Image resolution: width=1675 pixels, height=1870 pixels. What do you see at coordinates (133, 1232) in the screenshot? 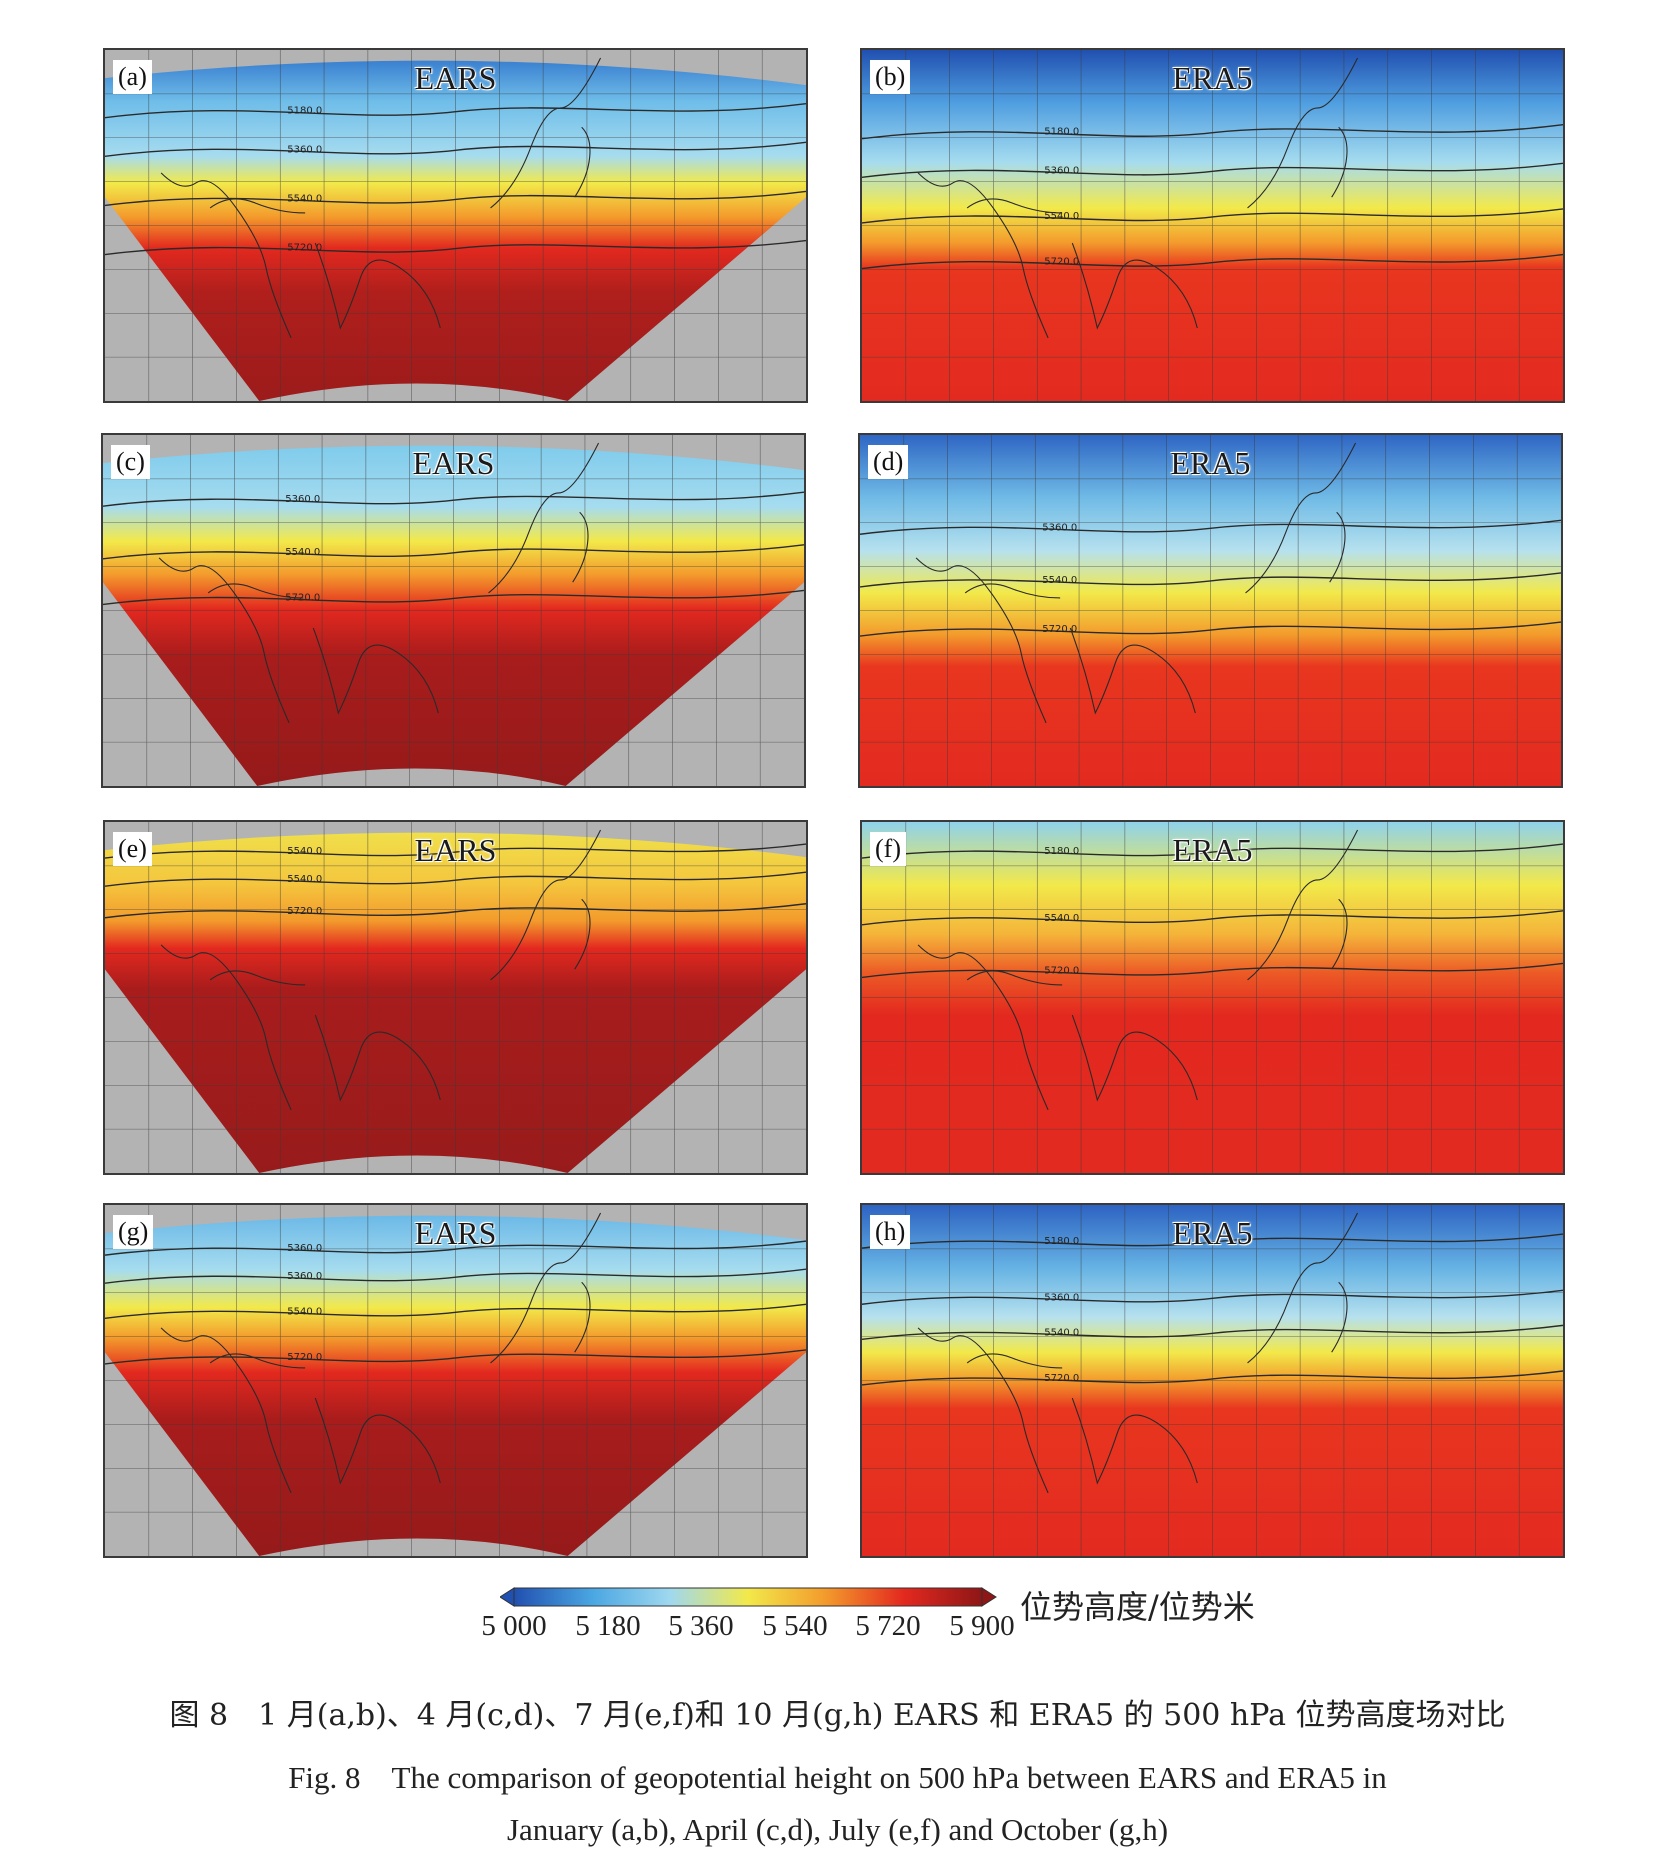
I see `panel-label: (g)` at bounding box center [133, 1232].